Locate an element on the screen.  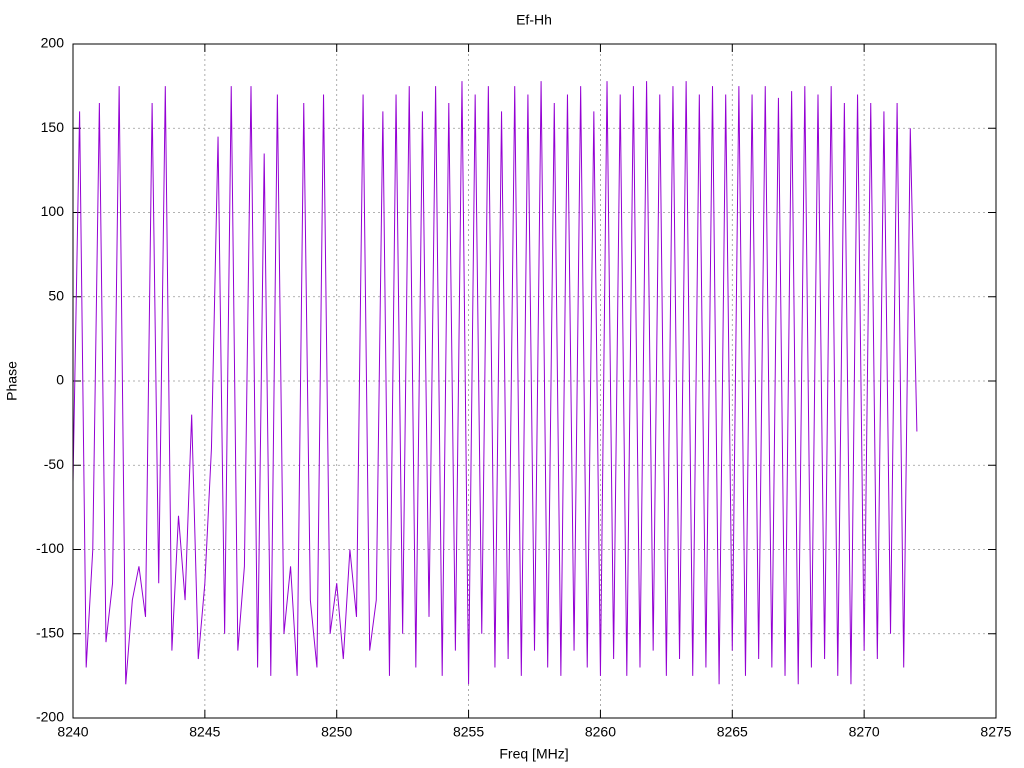
x-tick-label: 8275 is located at coordinates (995, 732).